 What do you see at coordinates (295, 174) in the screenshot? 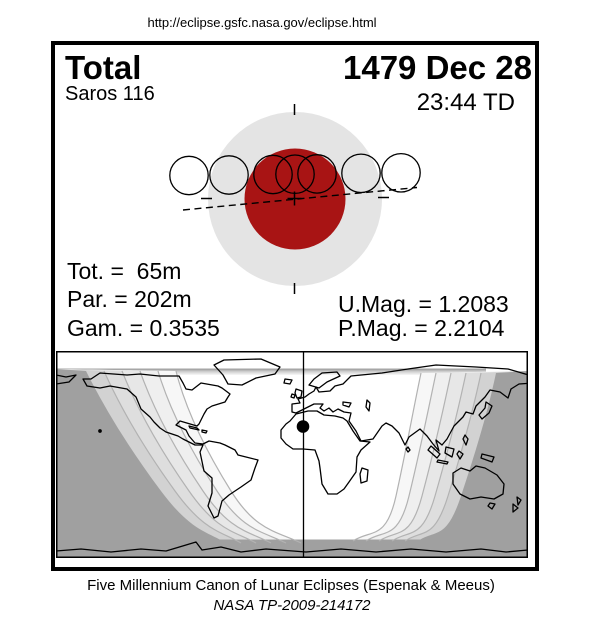
I see `moon-contact-positions` at bounding box center [295, 174].